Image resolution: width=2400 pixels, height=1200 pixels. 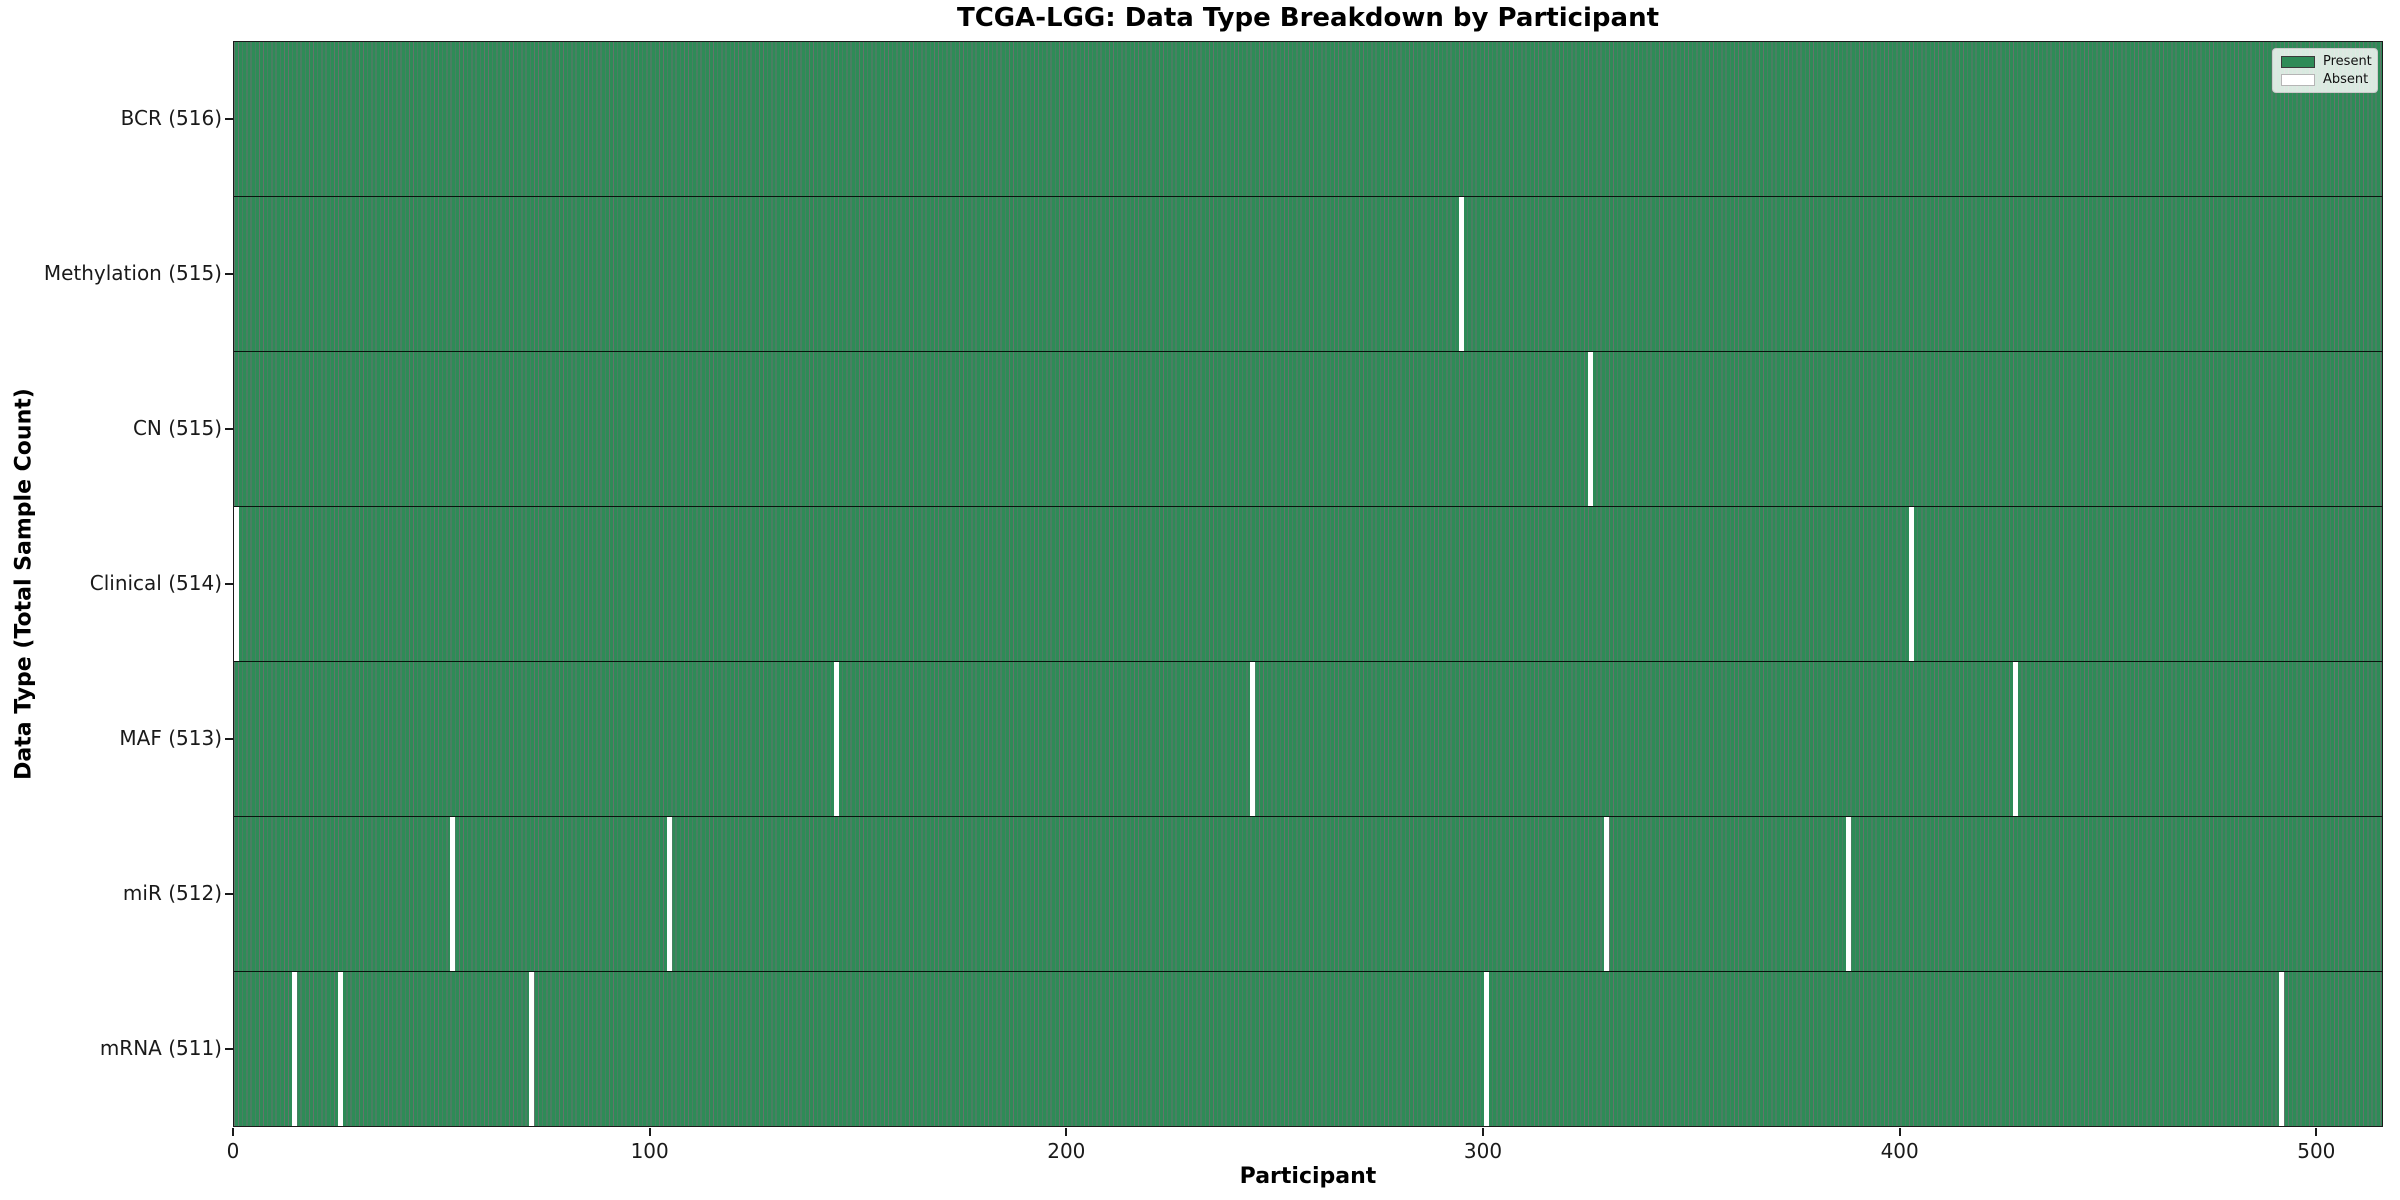 What do you see at coordinates (649, 1151) in the screenshot?
I see `x-tick-label-100: 100` at bounding box center [649, 1151].